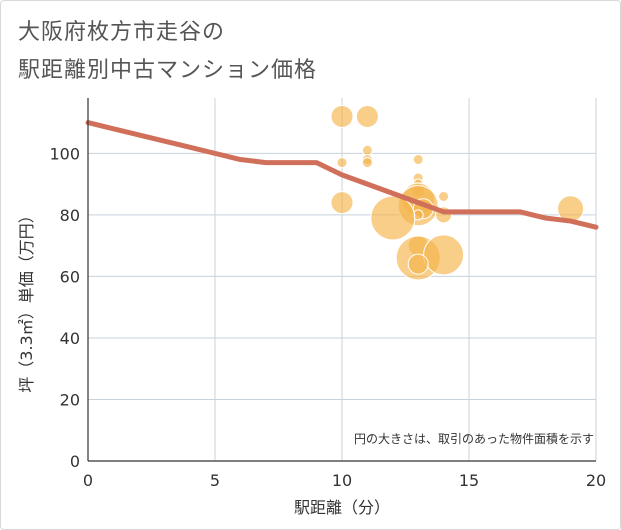  I want to click on x-tick-label-0: 0, so click(88, 480).